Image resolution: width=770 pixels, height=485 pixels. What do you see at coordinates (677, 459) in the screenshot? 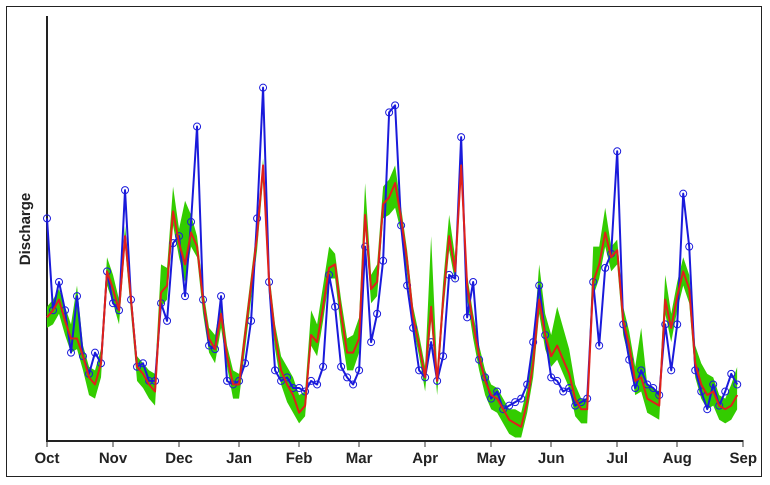
I see `x-tick-label: Aug` at bounding box center [677, 459].